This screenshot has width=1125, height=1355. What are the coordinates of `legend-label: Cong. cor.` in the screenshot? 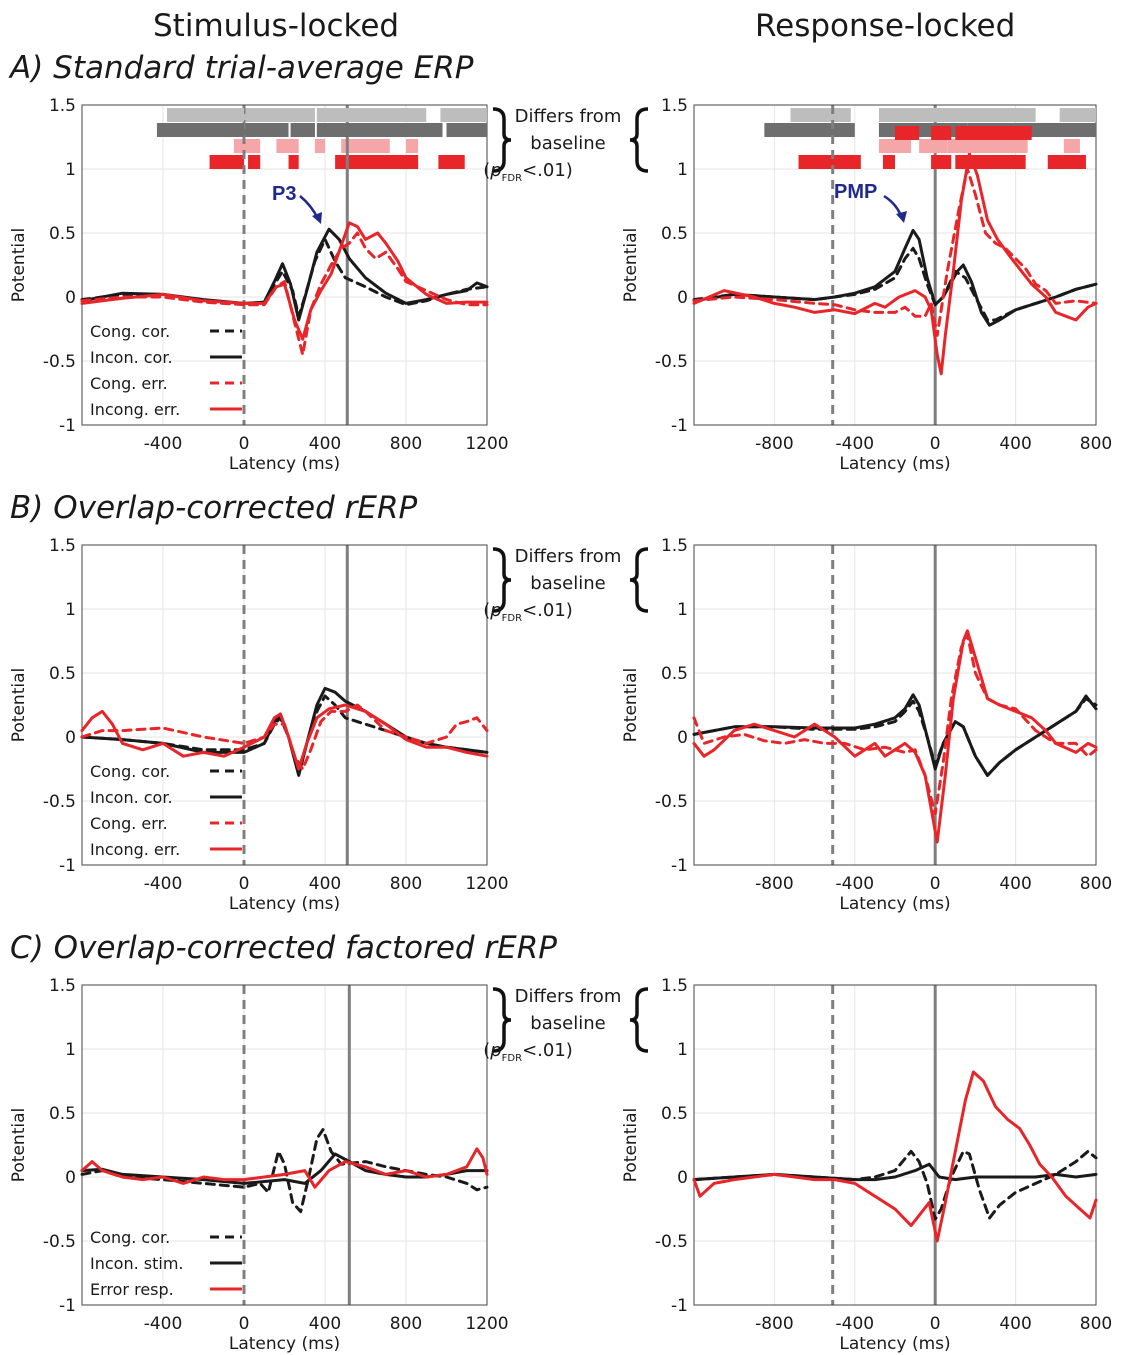 It's located at (130, 1237).